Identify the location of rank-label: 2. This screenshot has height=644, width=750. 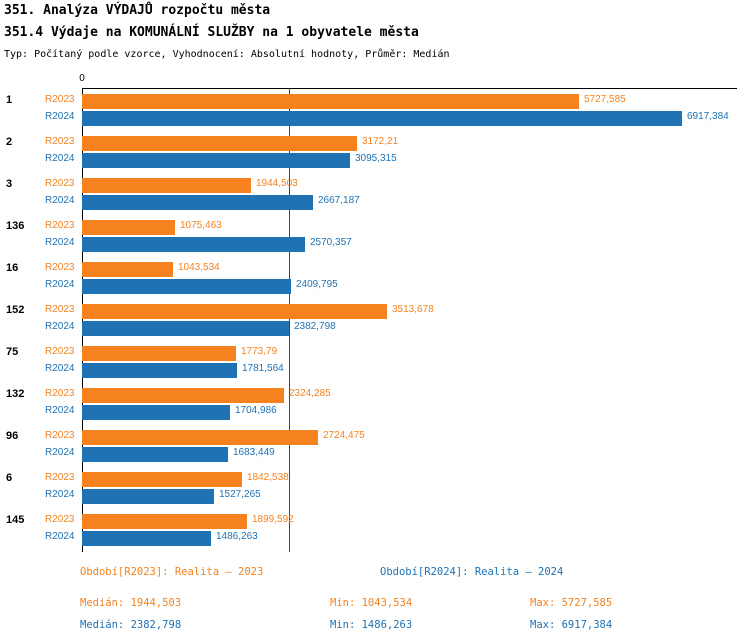
(9, 142).